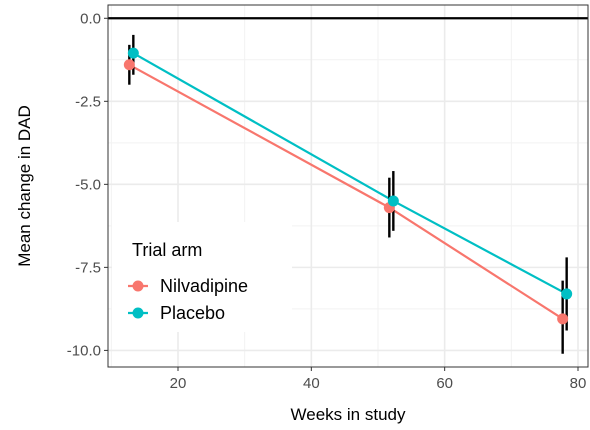 The height and width of the screenshot is (430, 590). Describe the element at coordinates (88, 267) in the screenshot. I see `y-tick-label: -7.5` at that location.